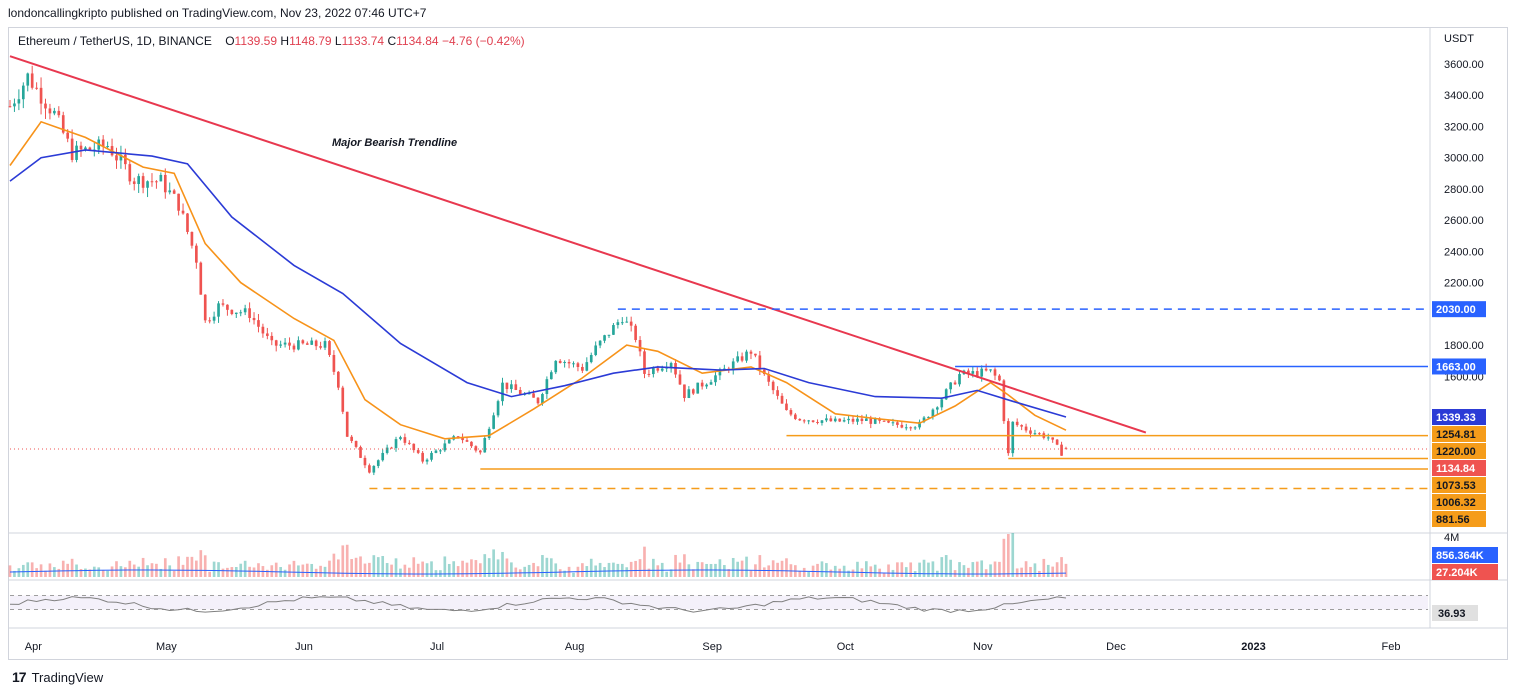  I want to click on volume-axis-label: 4M, so click(1451, 538).